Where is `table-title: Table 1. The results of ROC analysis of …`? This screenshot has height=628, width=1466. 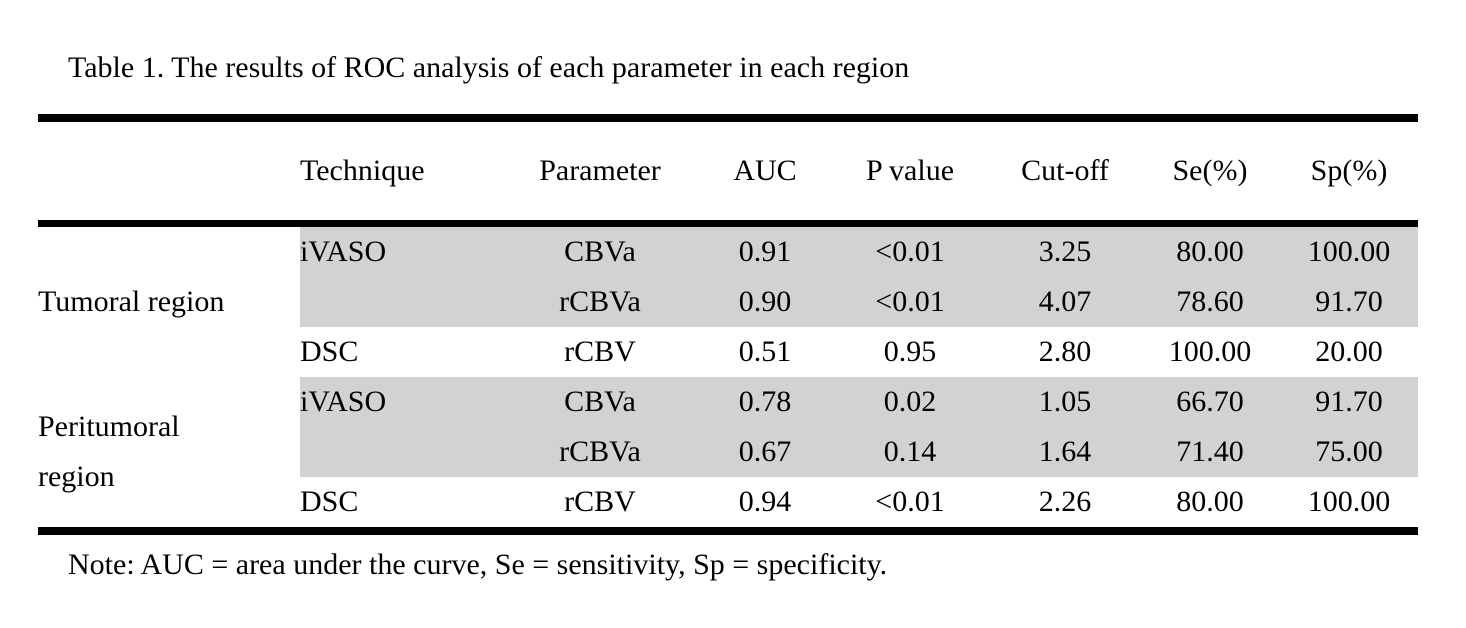
table-title: Table 1. The results of ROC analysis of … is located at coordinates (489, 67).